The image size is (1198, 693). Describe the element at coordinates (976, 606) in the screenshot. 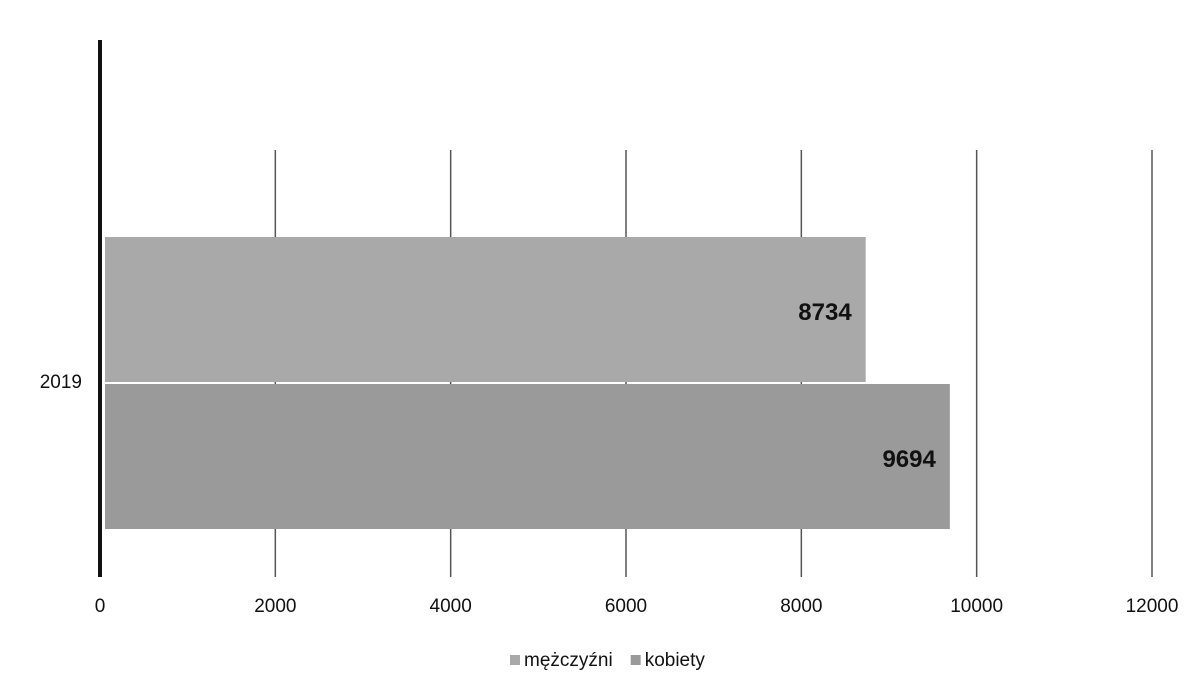

I see `x-tick-label: 10000` at that location.